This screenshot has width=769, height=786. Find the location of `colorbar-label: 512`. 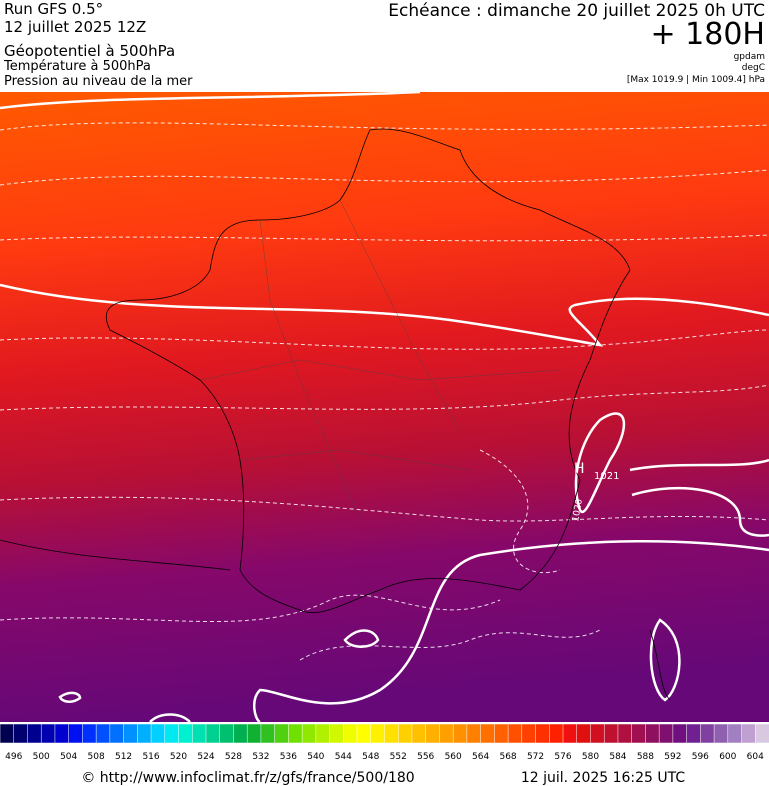

colorbar-label: 512 is located at coordinates (123, 757).